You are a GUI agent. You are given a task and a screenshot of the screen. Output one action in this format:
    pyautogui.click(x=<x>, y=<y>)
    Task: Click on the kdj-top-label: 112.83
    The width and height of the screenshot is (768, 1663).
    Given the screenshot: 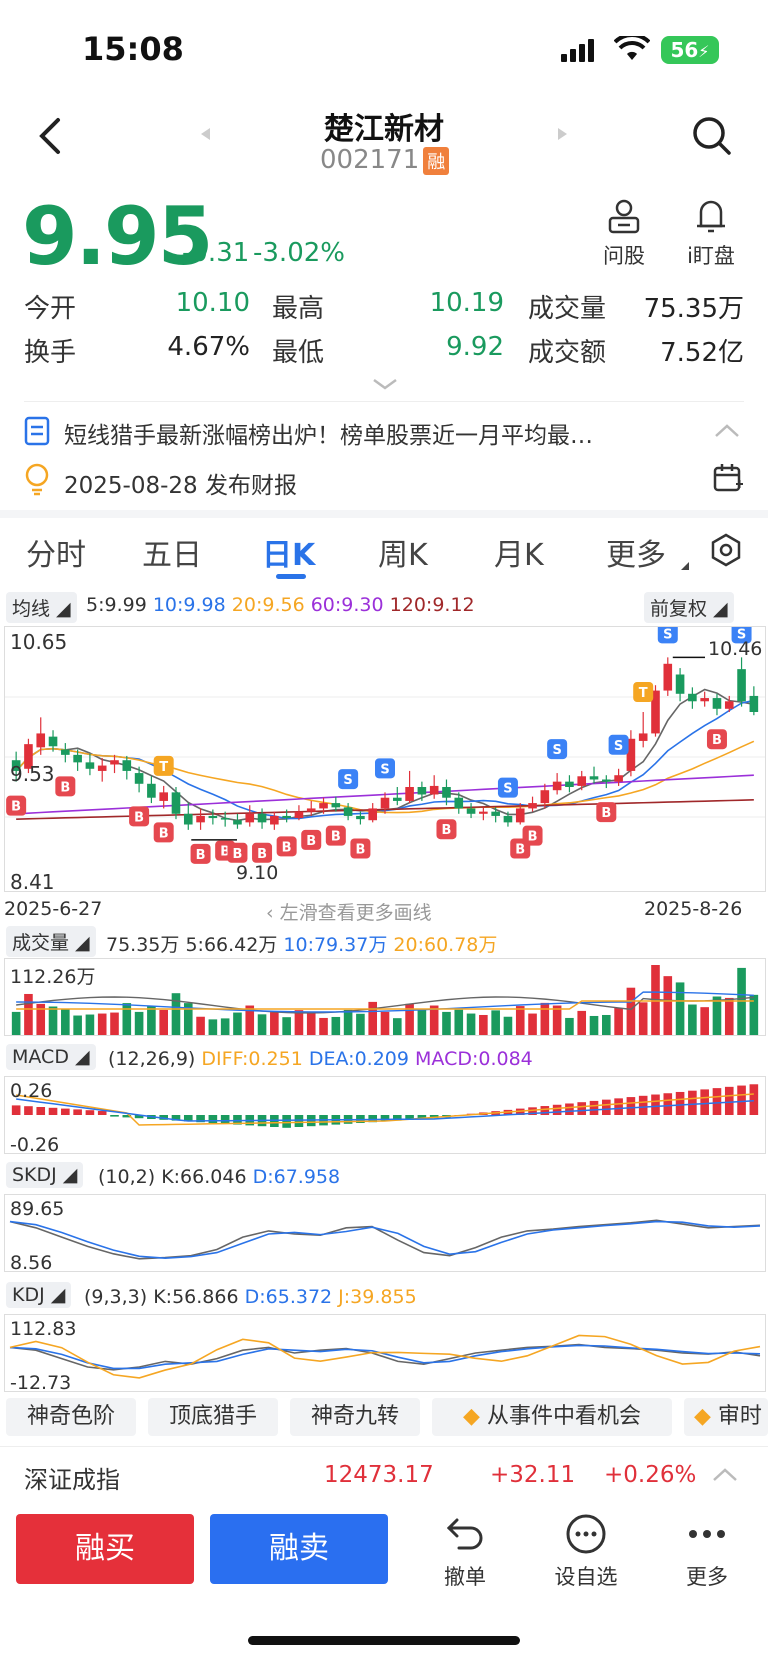 What is the action you would take?
    pyautogui.click(x=43, y=1329)
    